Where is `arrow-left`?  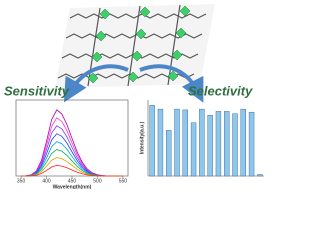 arrow-left is located at coordinates (96, 83).